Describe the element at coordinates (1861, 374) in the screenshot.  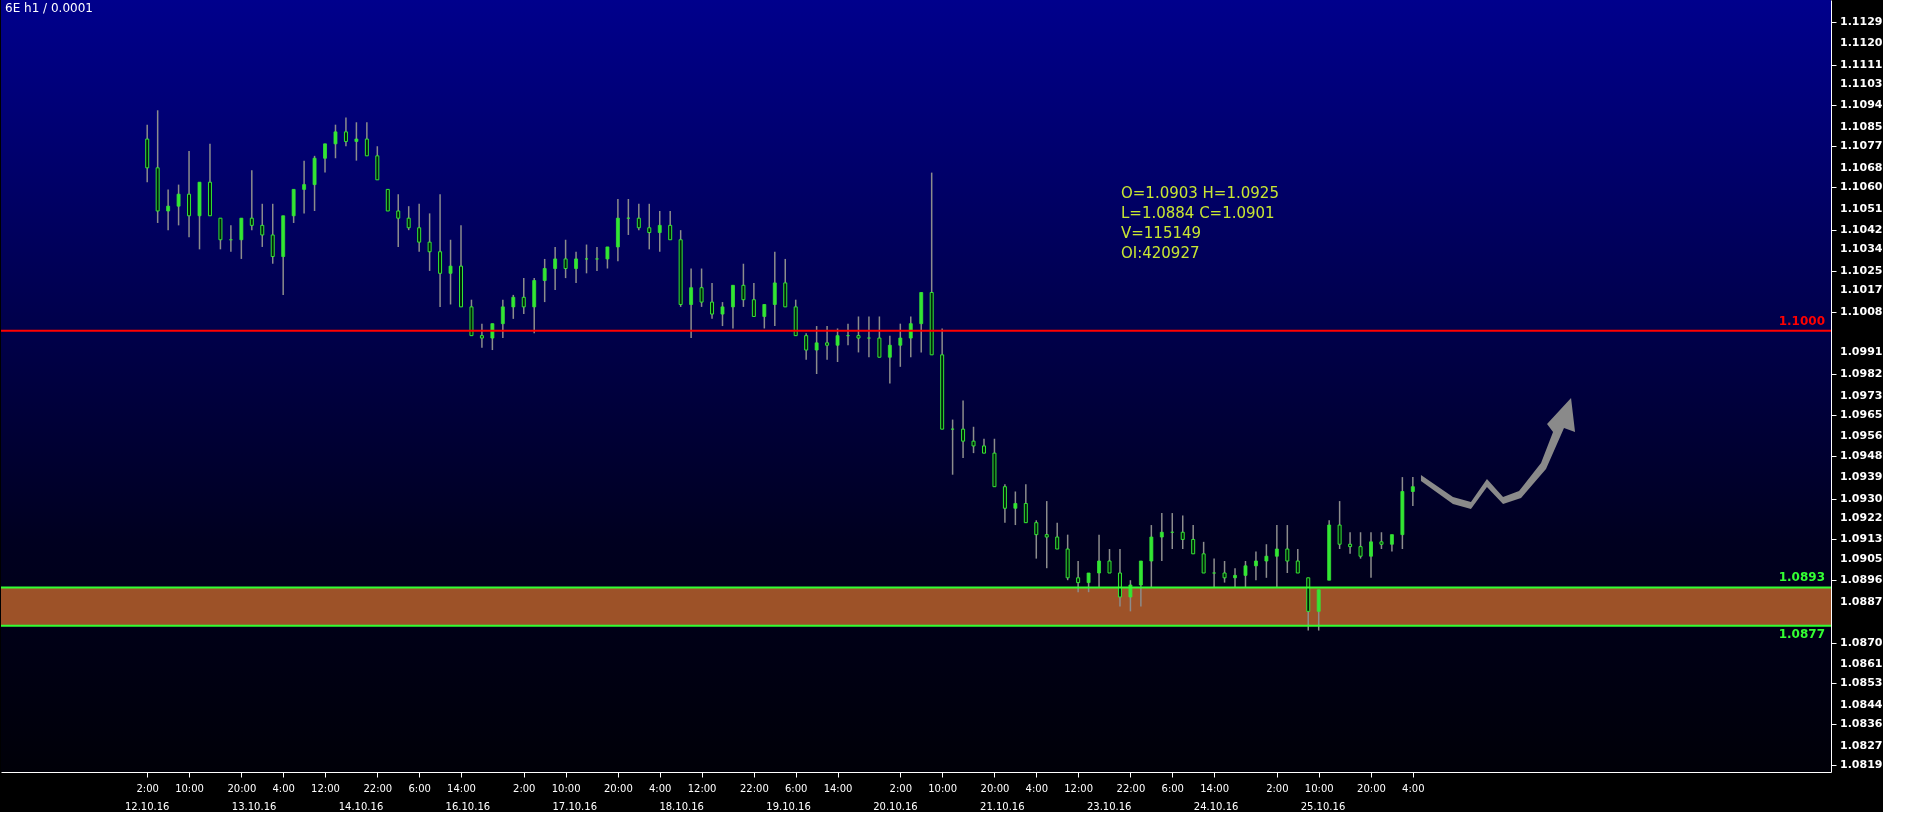
I see `y-tick-label: 1.0982` at that location.